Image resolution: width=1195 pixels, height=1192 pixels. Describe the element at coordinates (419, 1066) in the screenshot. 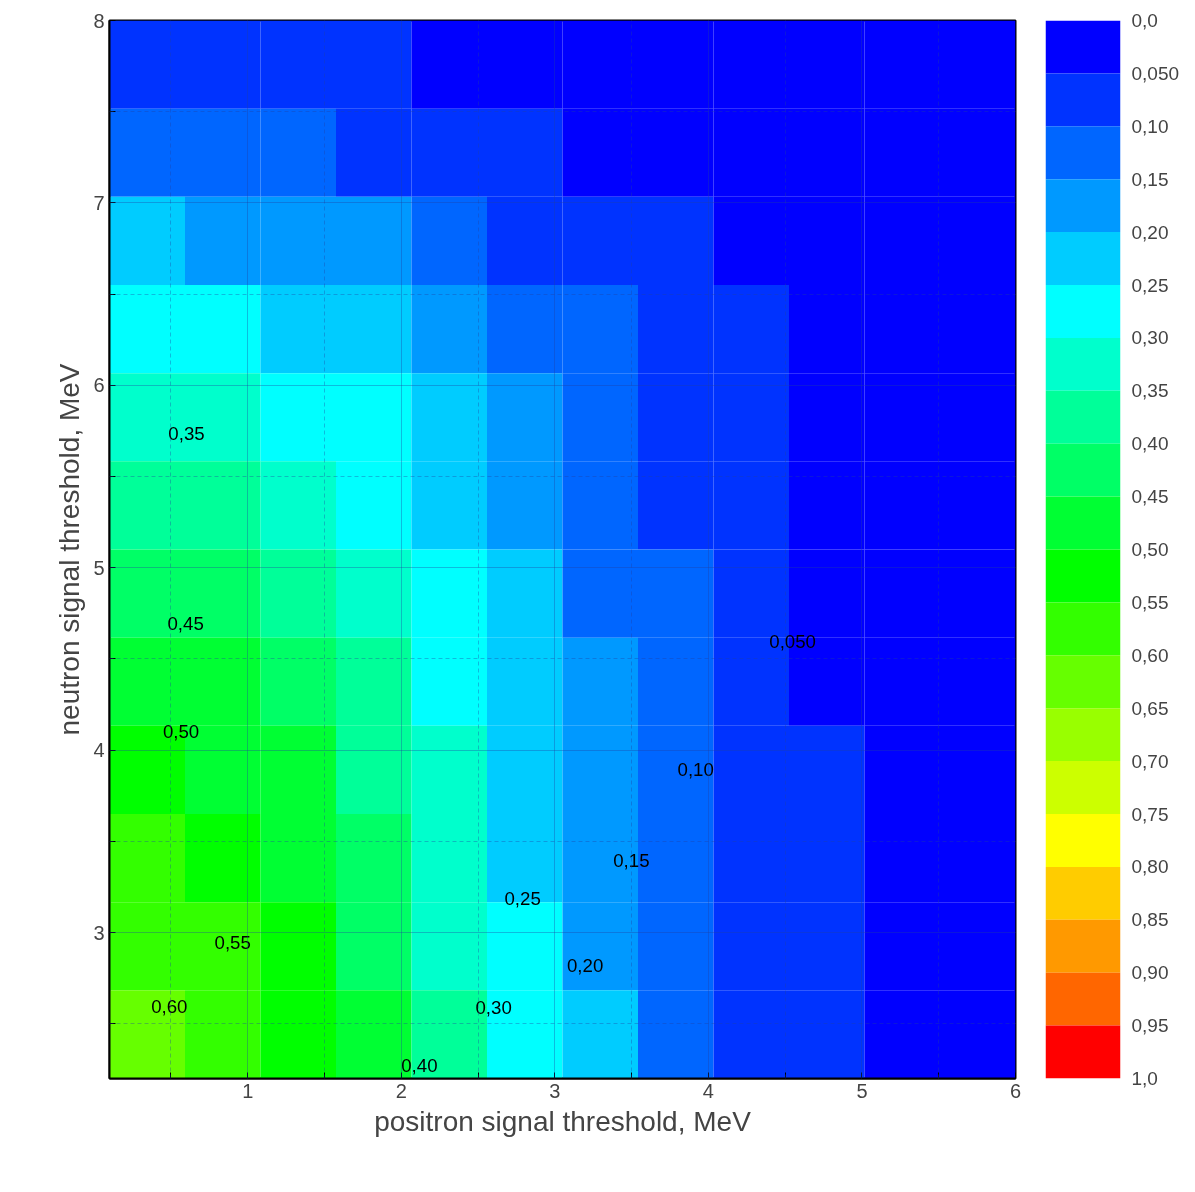

I see `annotation: 0,40` at that location.